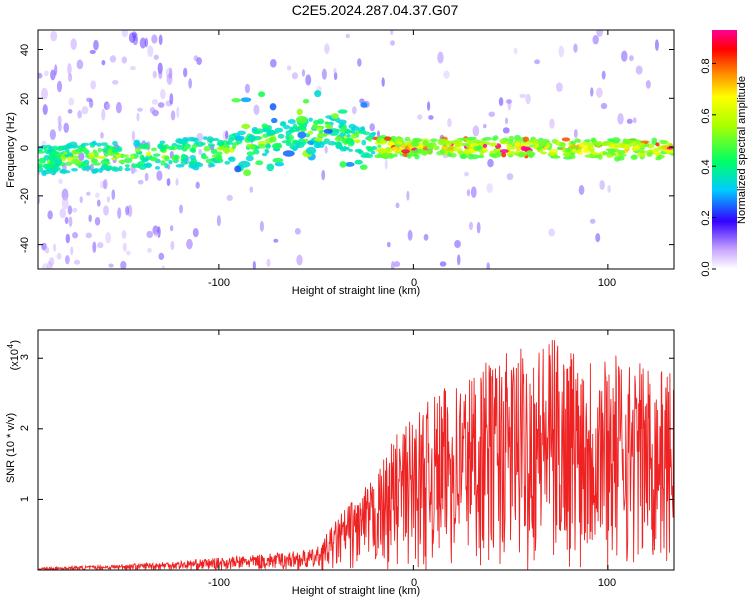 The image size is (750, 600). Describe the element at coordinates (25, 196) in the screenshot. I see `top-ytick-label: -20` at that location.